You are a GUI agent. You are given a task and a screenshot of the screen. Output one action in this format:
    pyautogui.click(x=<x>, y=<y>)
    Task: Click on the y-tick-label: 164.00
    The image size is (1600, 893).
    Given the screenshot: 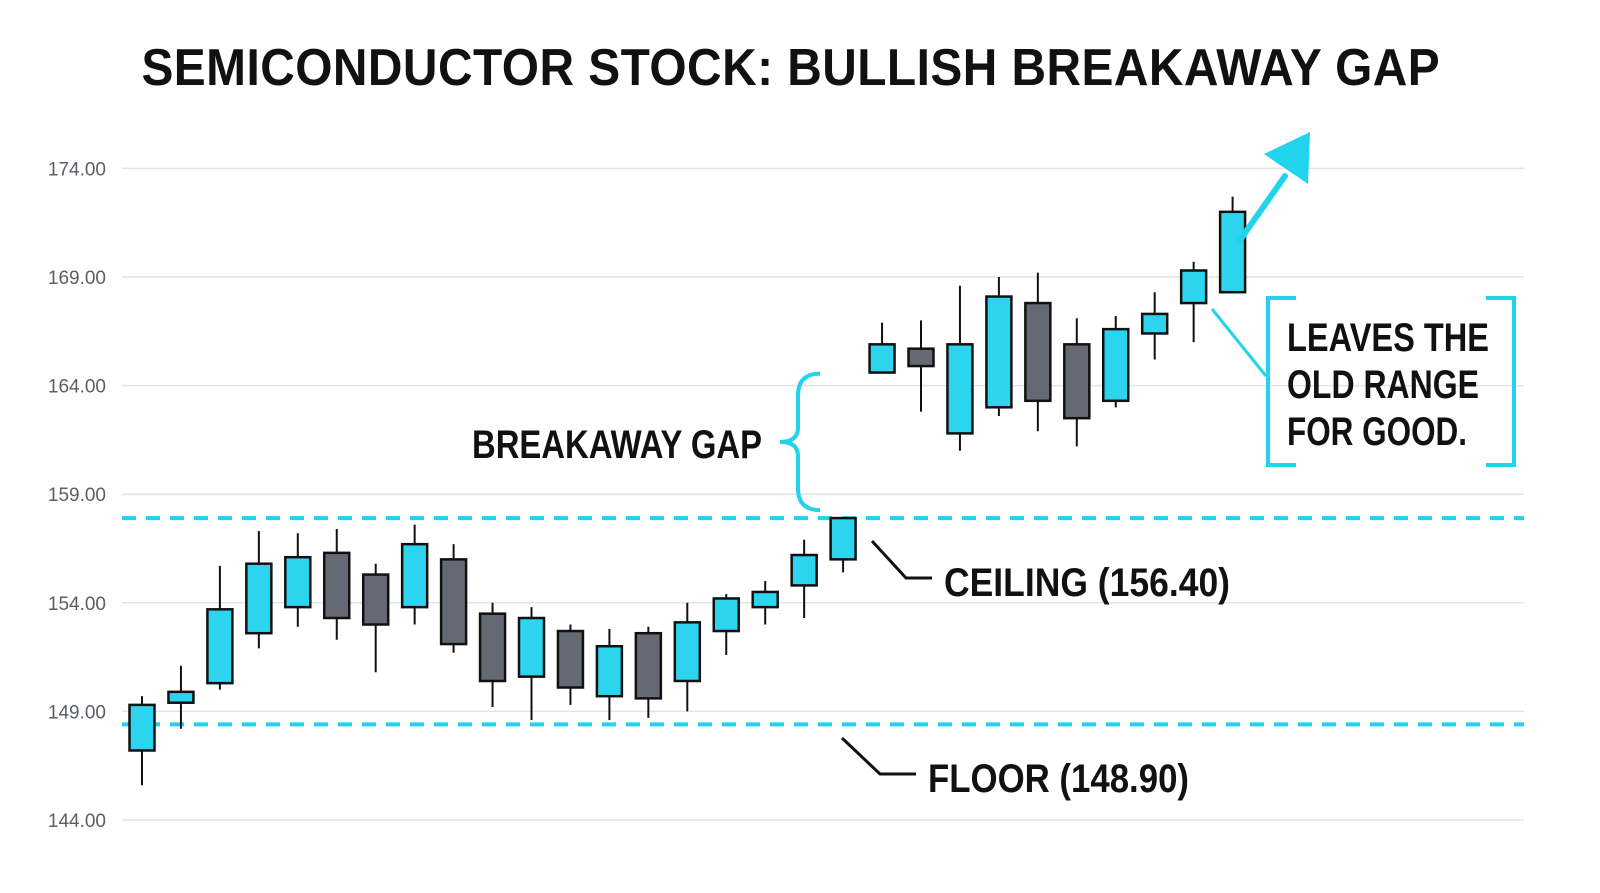 What is the action you would take?
    pyautogui.click(x=77, y=387)
    